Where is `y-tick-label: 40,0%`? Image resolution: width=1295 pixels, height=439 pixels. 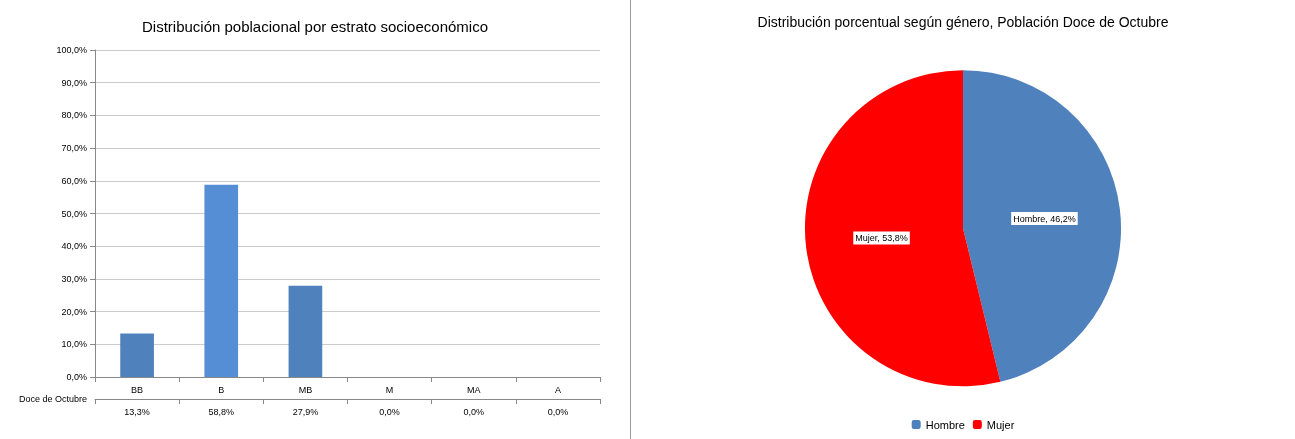 y-tick-label: 40,0% is located at coordinates (74, 246).